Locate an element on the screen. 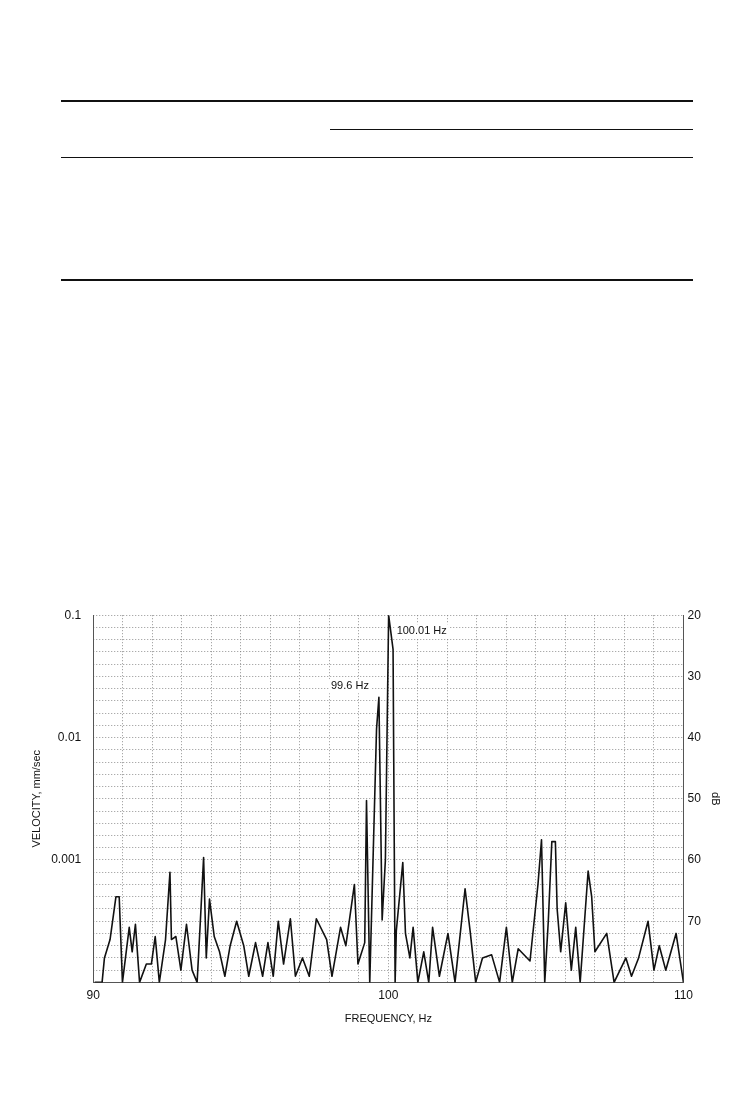 Image resolution: width=737 pixels, height=1099 pixels. annotation: 99.6 Hz is located at coordinates (349, 685).